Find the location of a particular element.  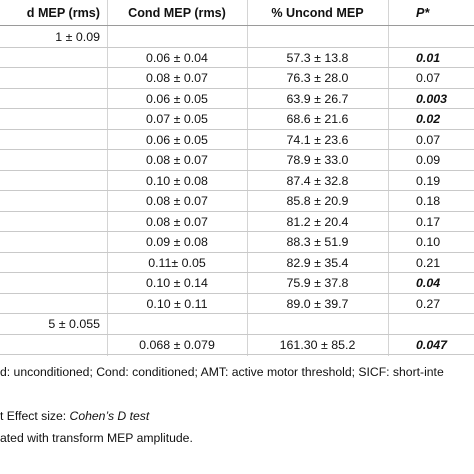

cell-p-value: 0.19 is located at coordinates (428, 180).